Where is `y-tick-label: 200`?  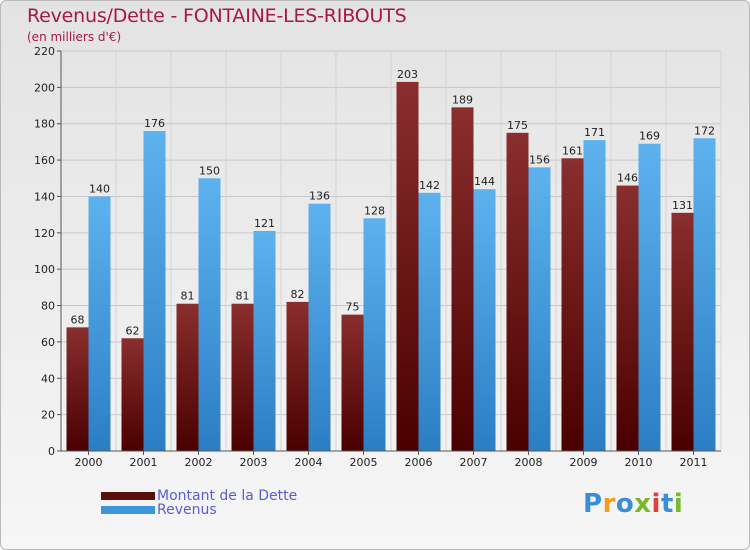
y-tick-label: 200 is located at coordinates (44, 87).